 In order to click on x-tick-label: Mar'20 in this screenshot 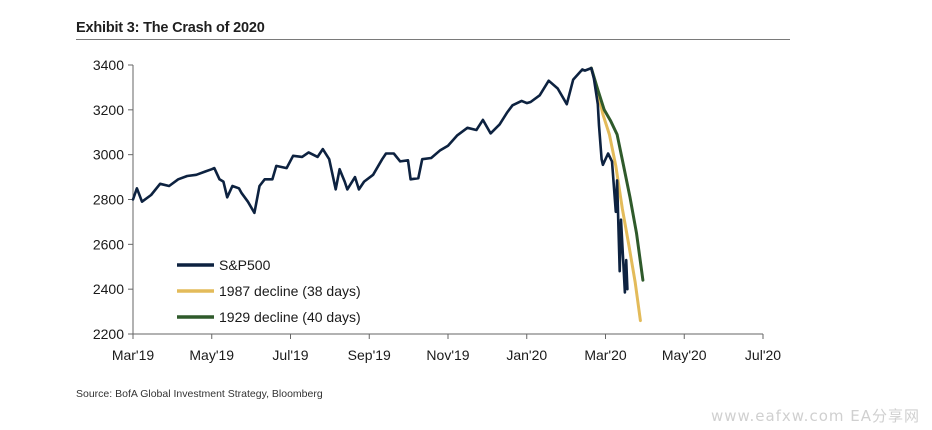, I will do `click(605, 355)`.